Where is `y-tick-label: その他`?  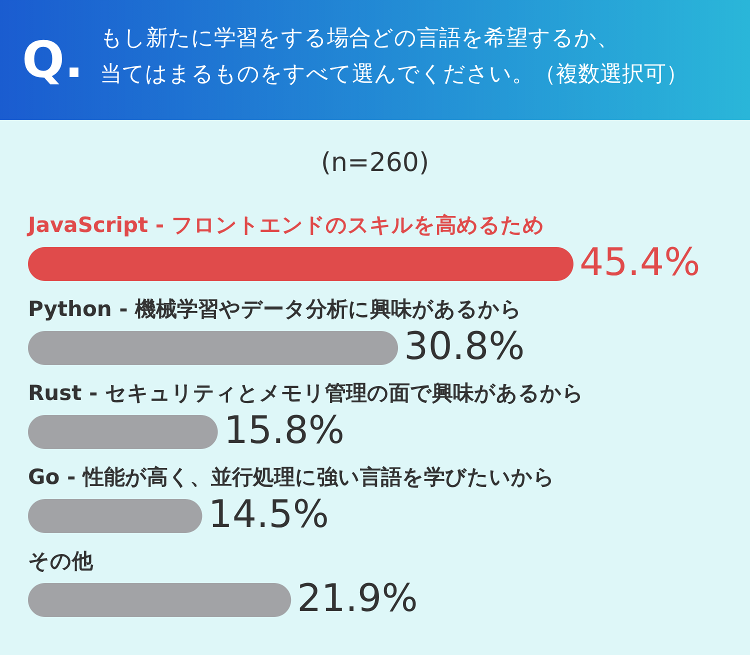 y-tick-label: その他 is located at coordinates (61, 561).